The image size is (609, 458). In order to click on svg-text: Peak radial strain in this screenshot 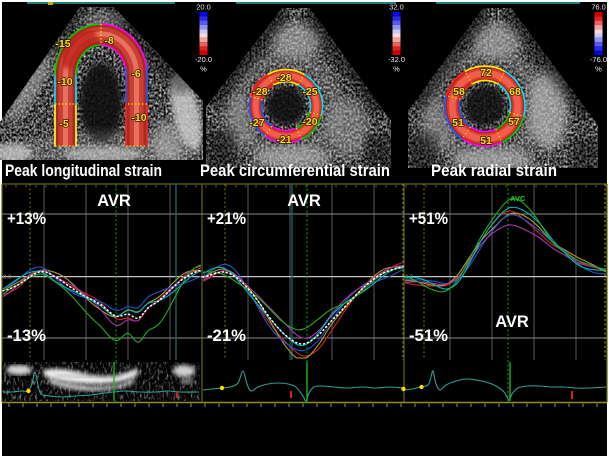, I will do `click(494, 171)`.